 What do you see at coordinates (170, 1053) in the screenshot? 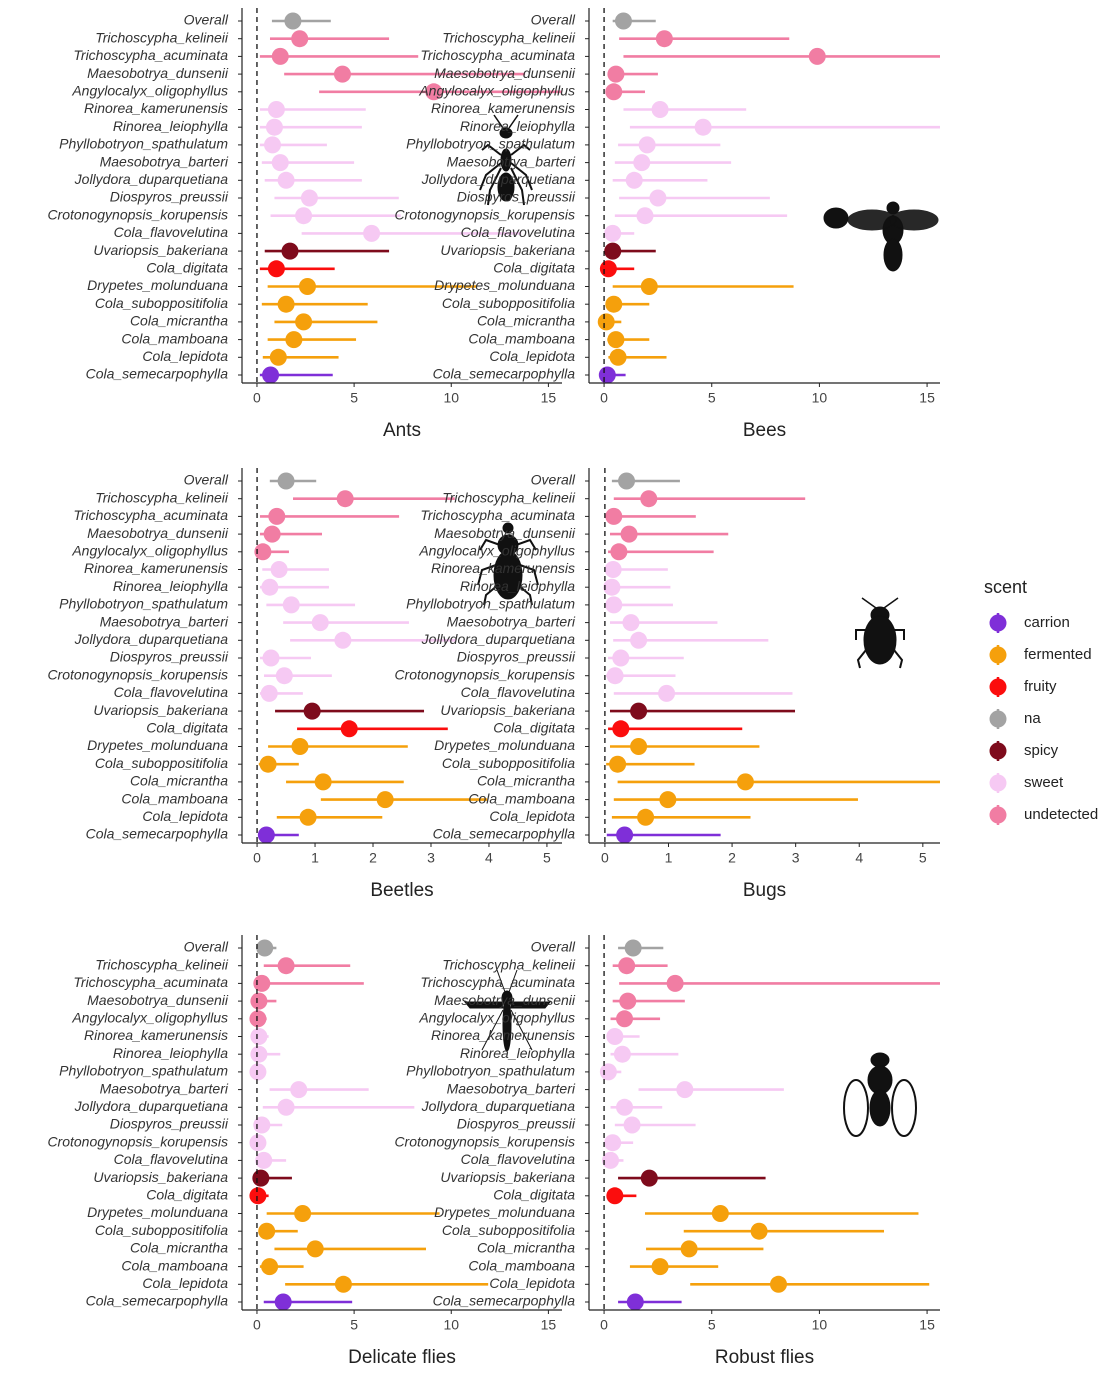
I see `category-label: Rinorea_leiophylla` at bounding box center [170, 1053].